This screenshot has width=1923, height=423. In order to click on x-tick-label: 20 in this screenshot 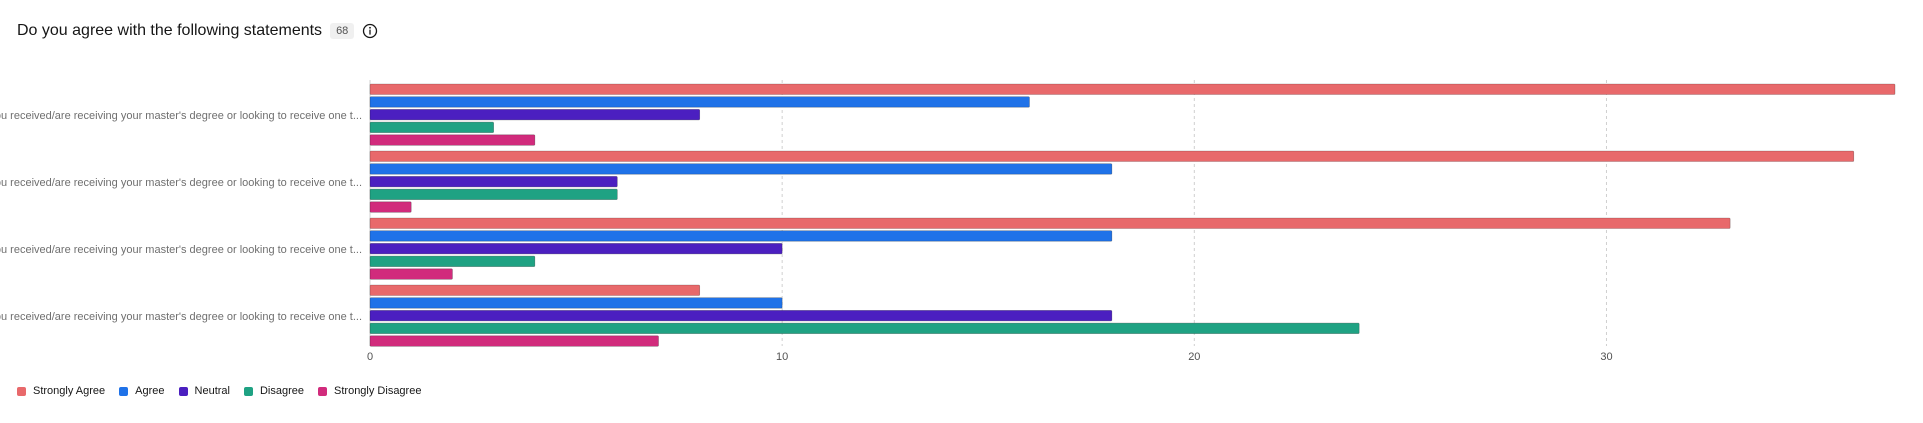, I will do `click(1194, 357)`.